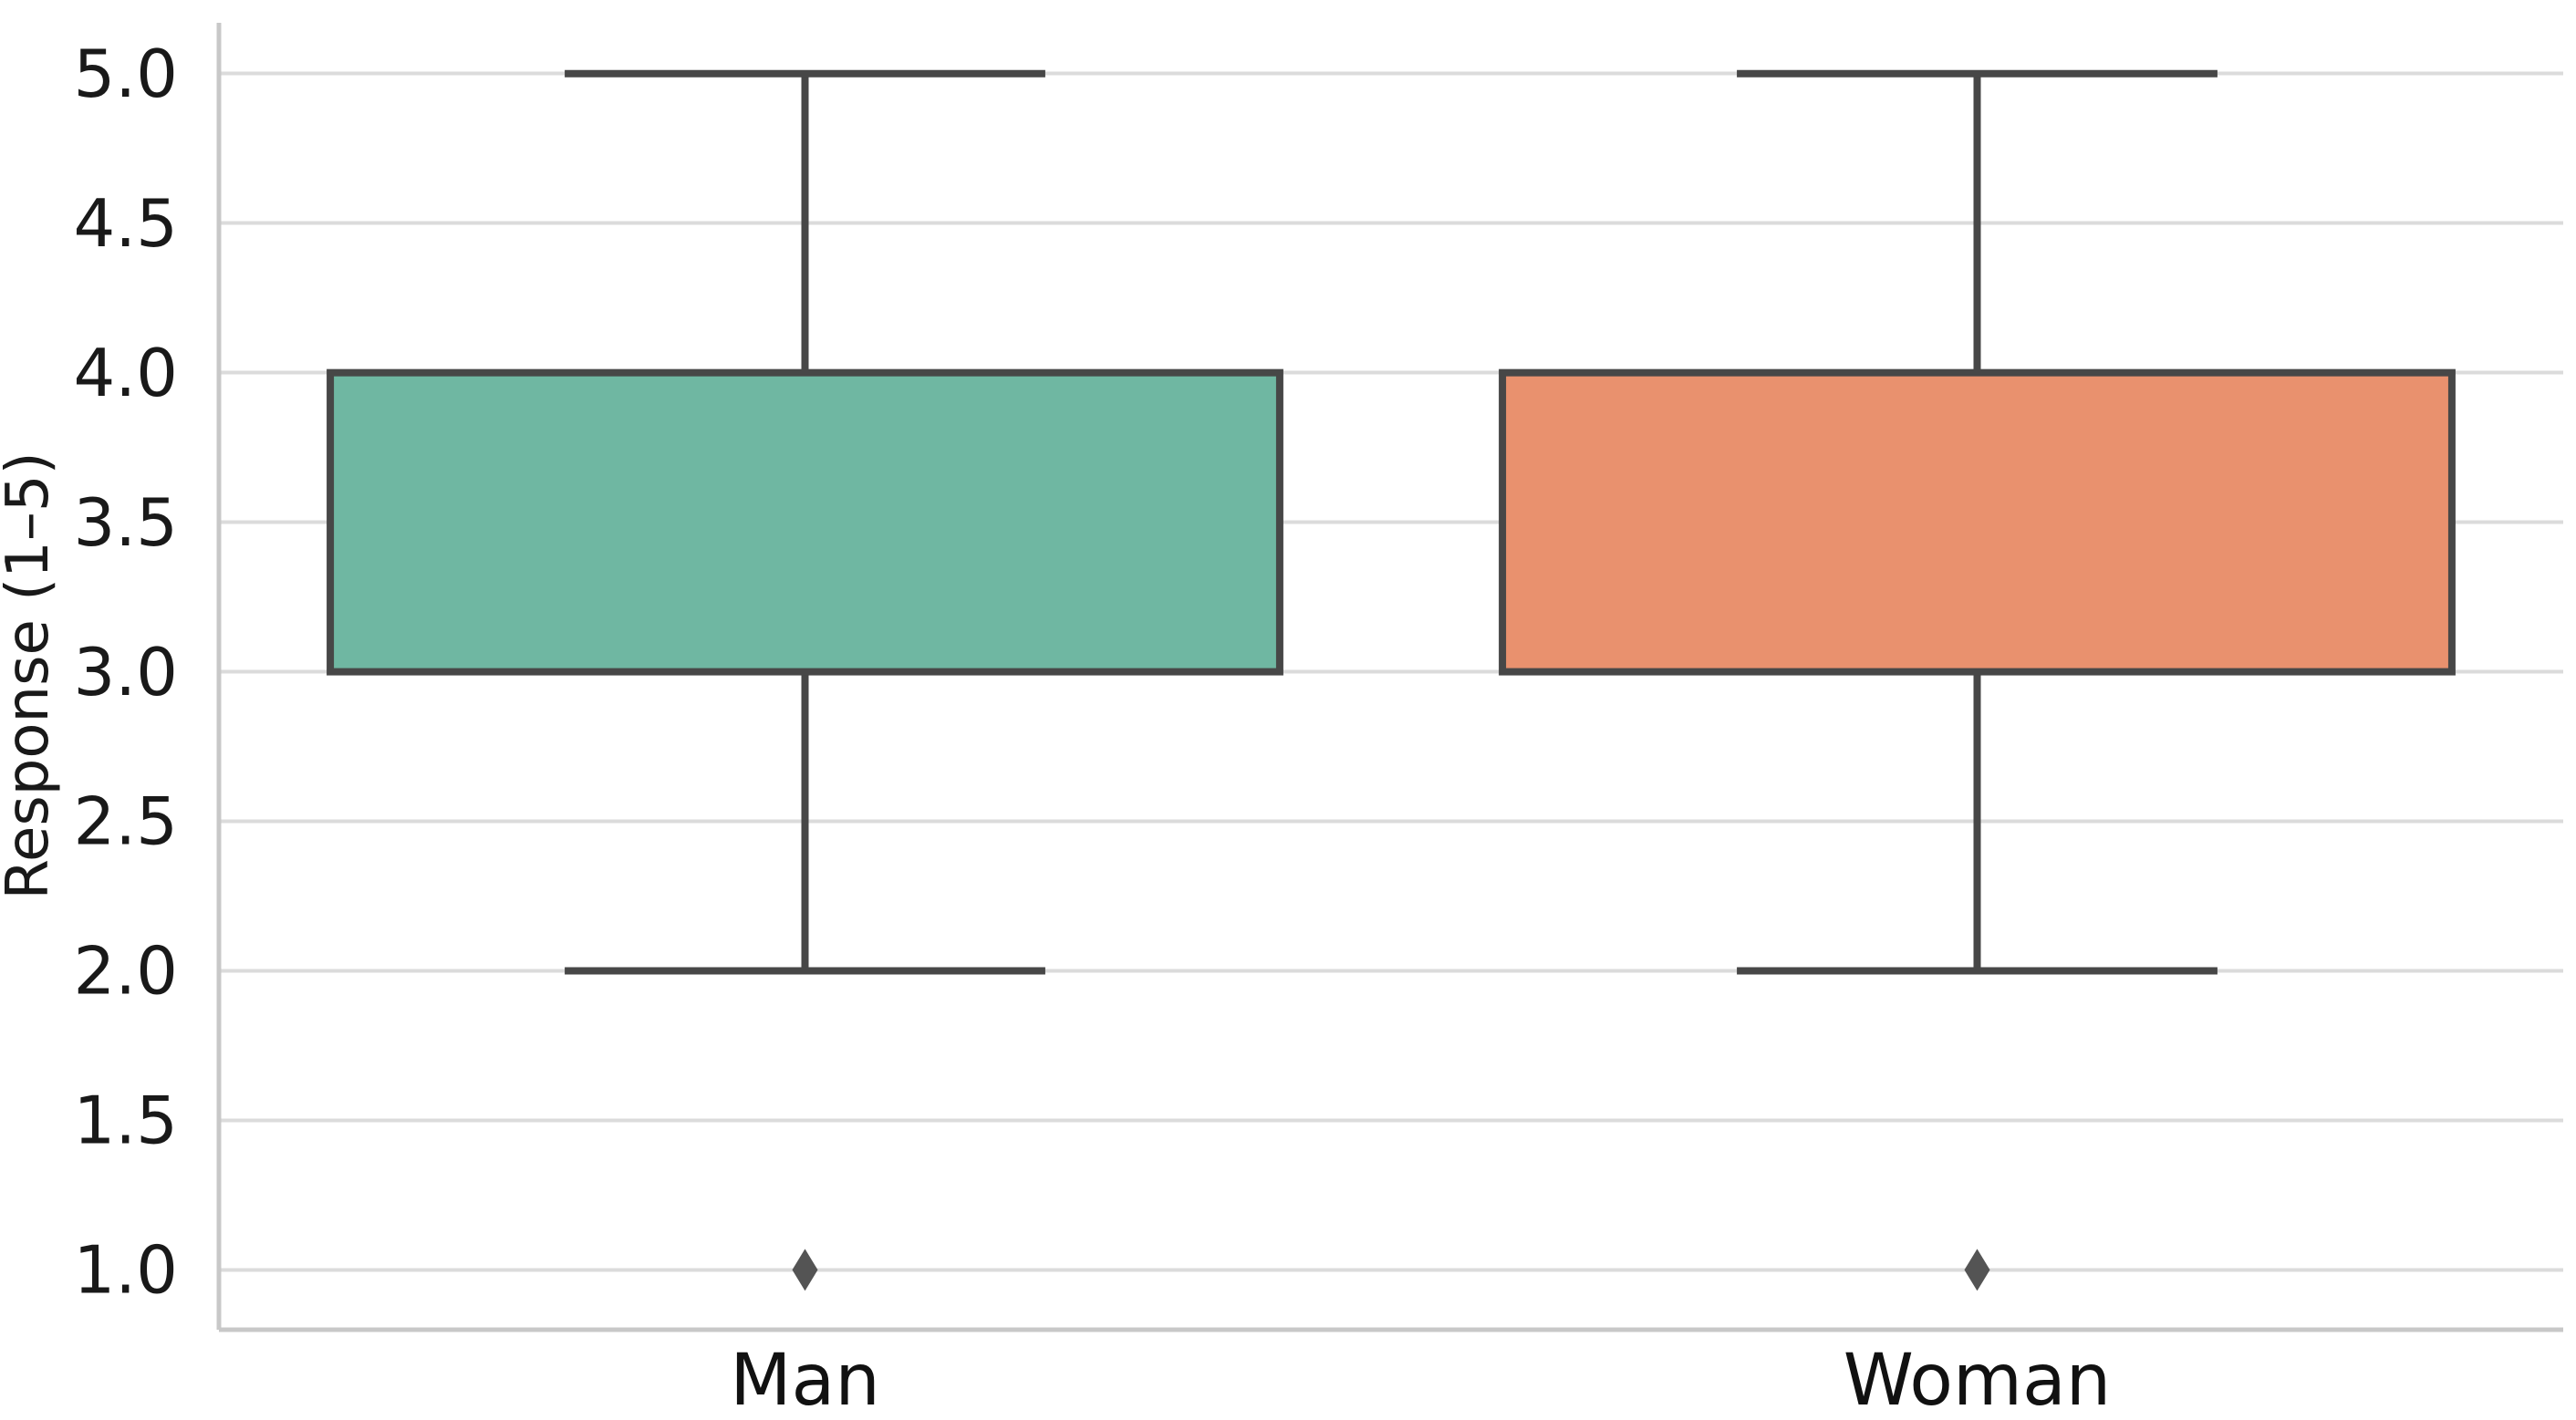  I want to click on y-tick-label: 2.0, so click(125, 972).